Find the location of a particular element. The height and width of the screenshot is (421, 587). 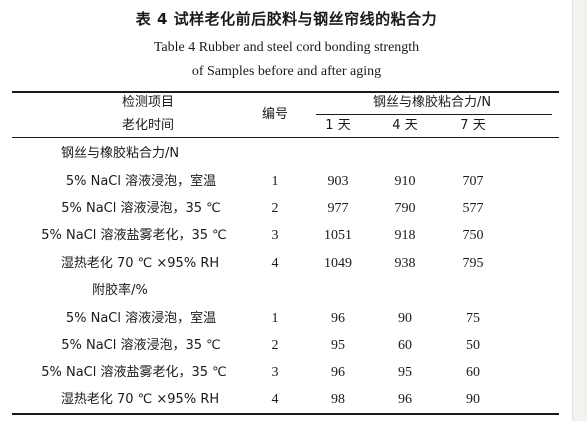

value-day4: 90 is located at coordinates (405, 318).